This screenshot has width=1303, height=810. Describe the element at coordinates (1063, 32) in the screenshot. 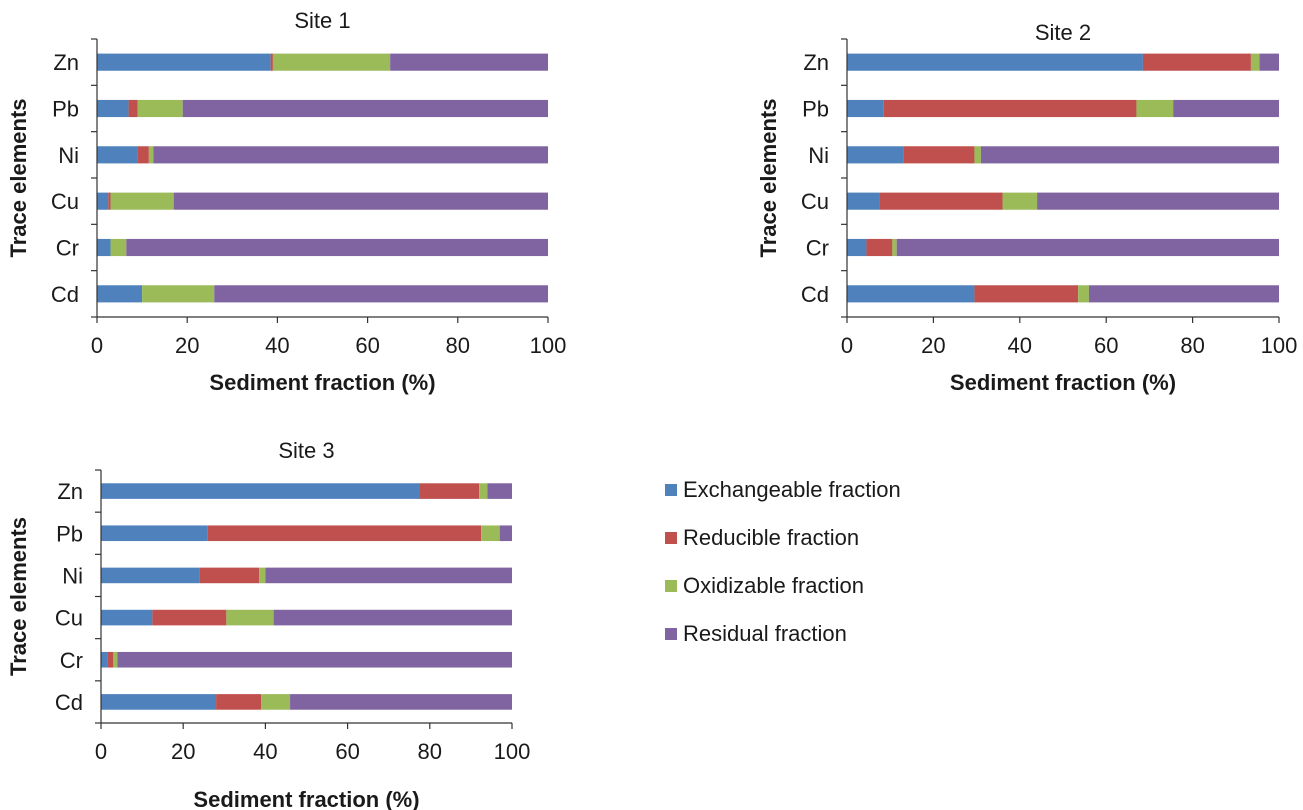

I see `chart-title: Site 2` at that location.